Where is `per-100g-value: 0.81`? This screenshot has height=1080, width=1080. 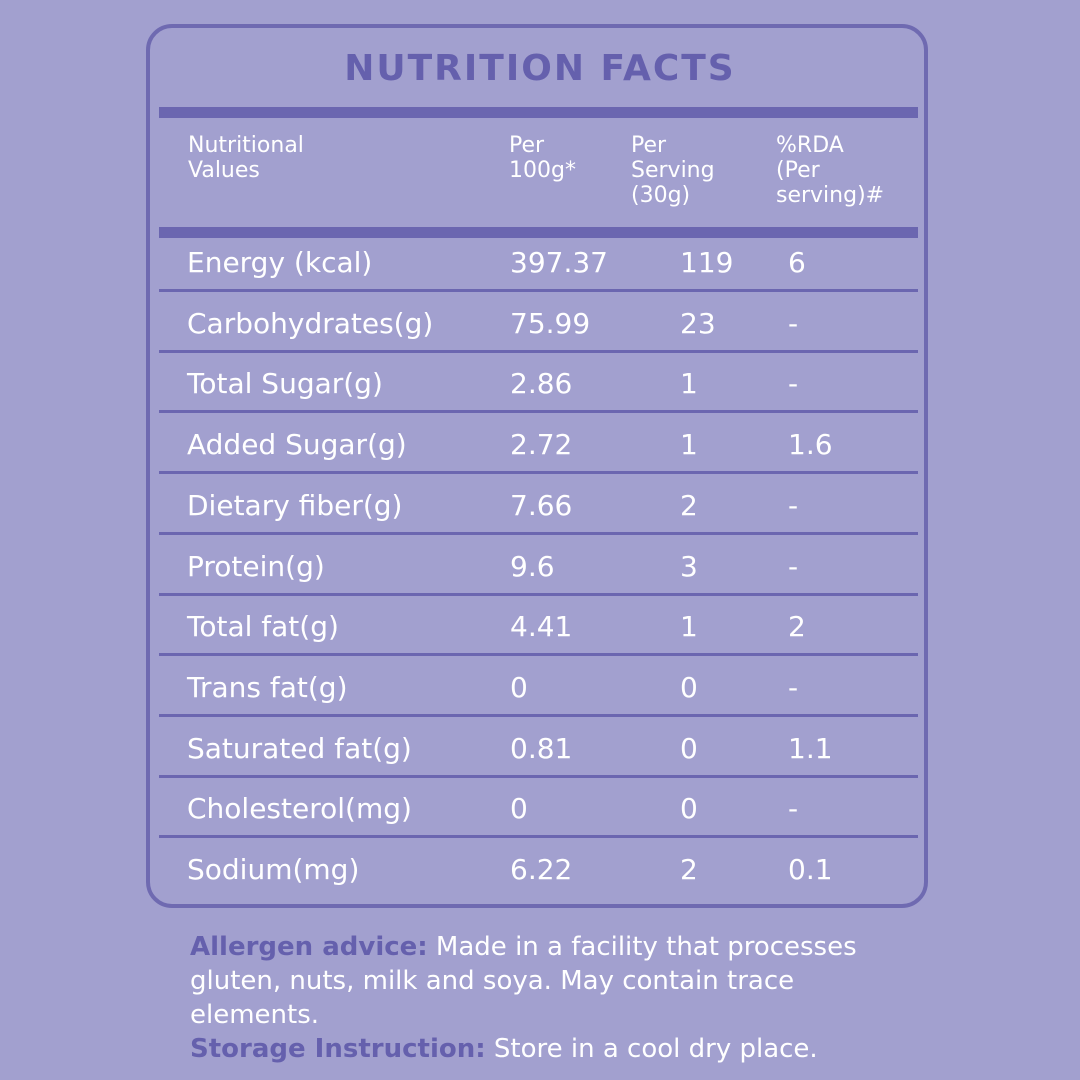
per-100g-value: 0.81 is located at coordinates (541, 748).